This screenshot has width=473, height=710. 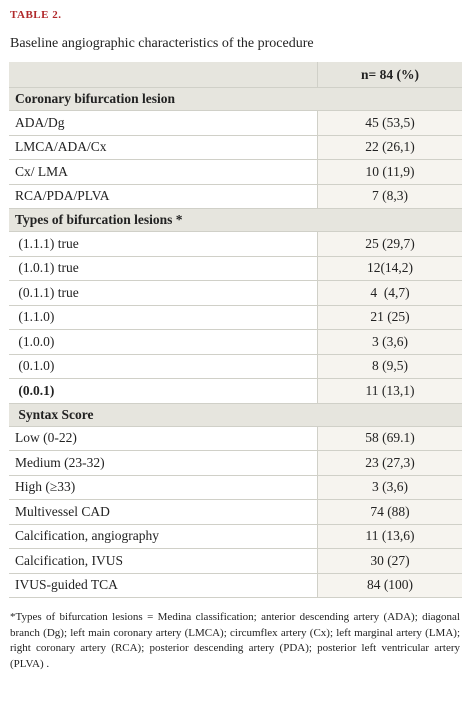 I want to click on table-row: Cx/ LMA 10 (11,9), so click(x=235, y=172).